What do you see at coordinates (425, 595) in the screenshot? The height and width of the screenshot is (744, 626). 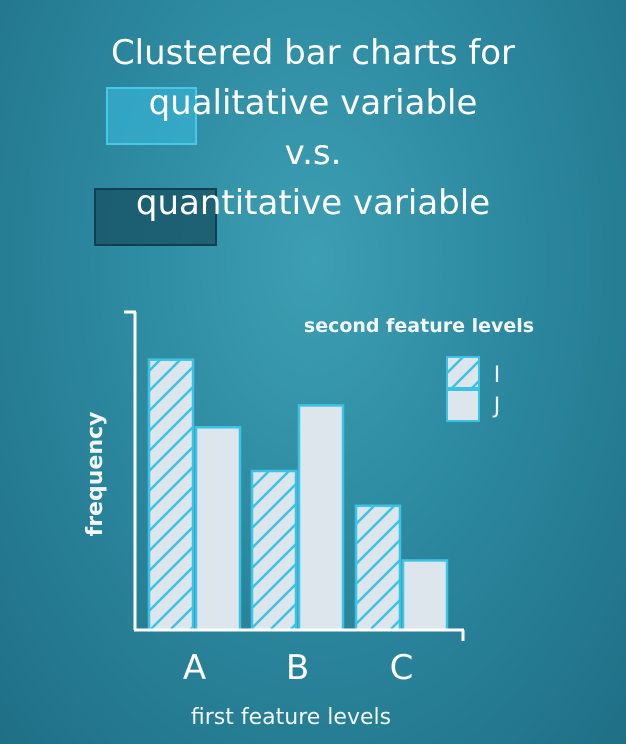 I see `bar-c-j` at bounding box center [425, 595].